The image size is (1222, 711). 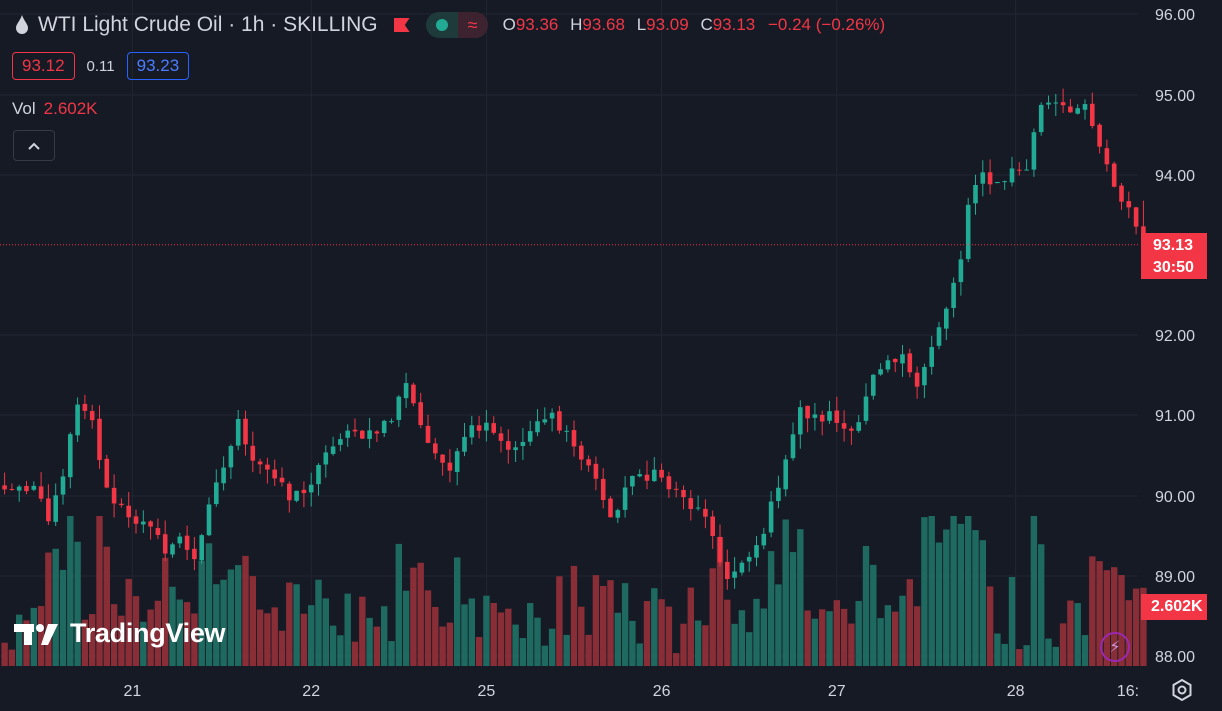 What do you see at coordinates (662, 691) in the screenshot?
I see `x-tick-label: 26` at bounding box center [662, 691].